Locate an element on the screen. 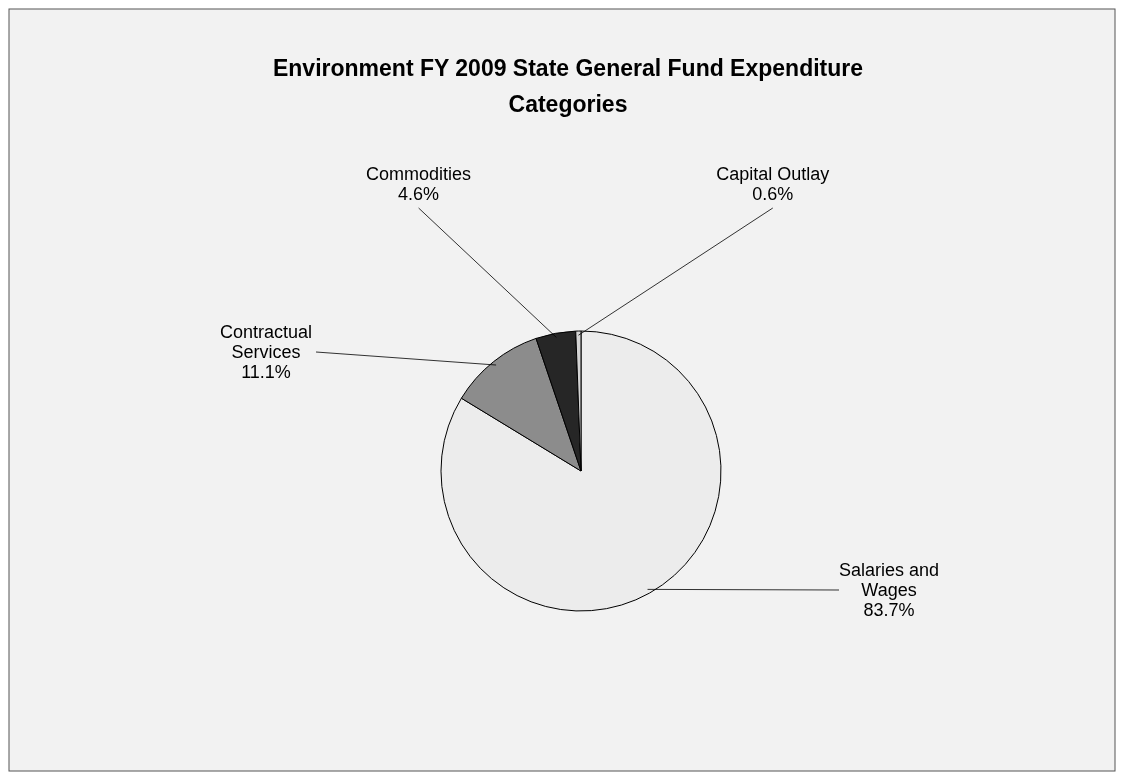 The image size is (1124, 780). chart-title: Environment FY 2009 State General Fund Expenditure Categories is located at coordinates (568, 86).